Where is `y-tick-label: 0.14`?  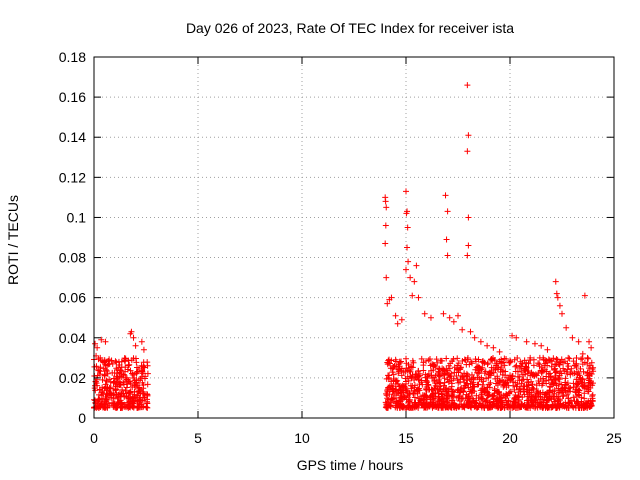 y-tick-label: 0.14 is located at coordinates (72, 137).